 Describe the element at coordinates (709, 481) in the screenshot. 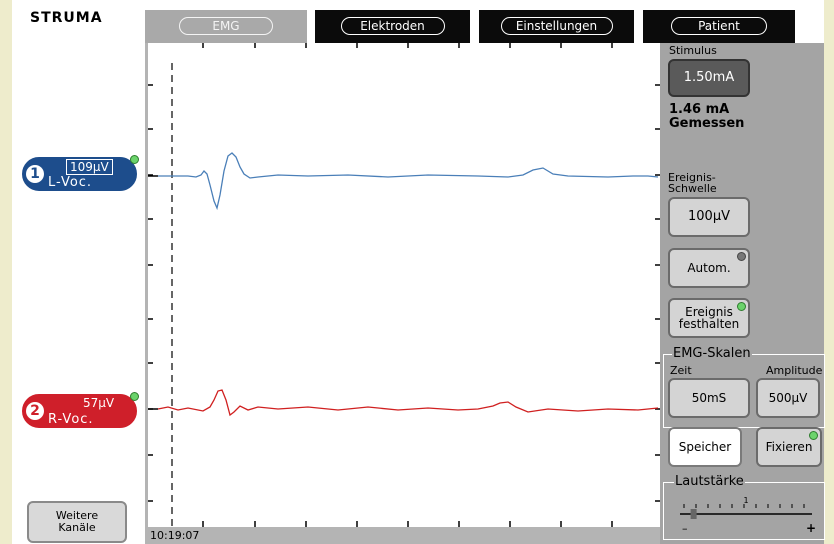

I see `volume-title: Lautstärke` at that location.